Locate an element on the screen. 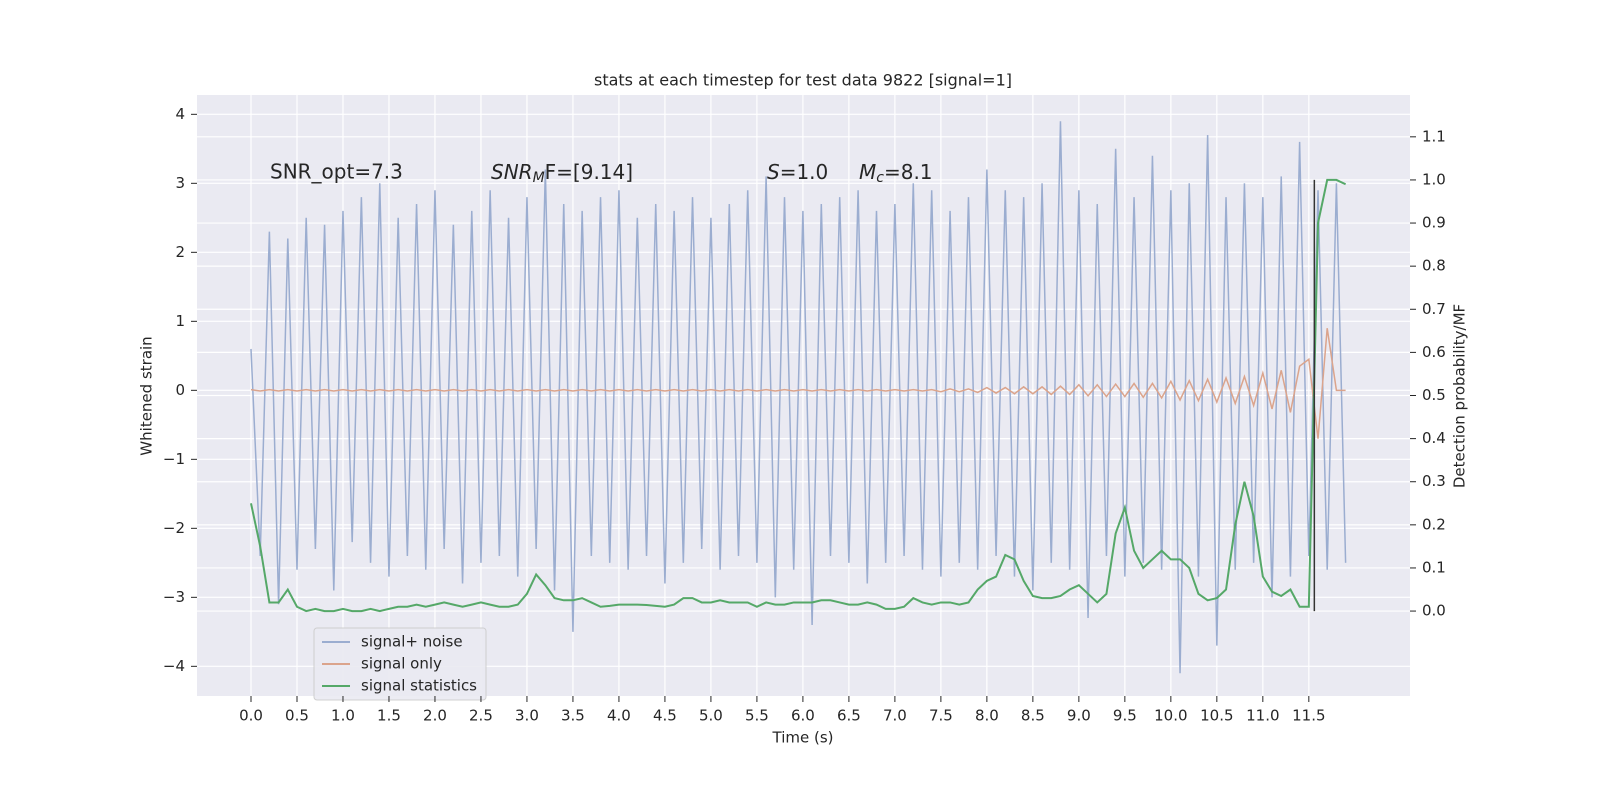  legend-label: signal only is located at coordinates (401, 664).